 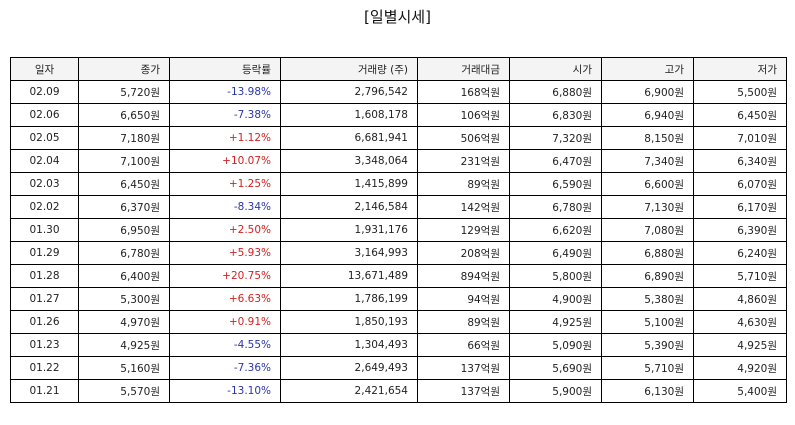 What do you see at coordinates (349, 69) in the screenshot?
I see `column-header-volume: 거래량 (주)` at bounding box center [349, 69].